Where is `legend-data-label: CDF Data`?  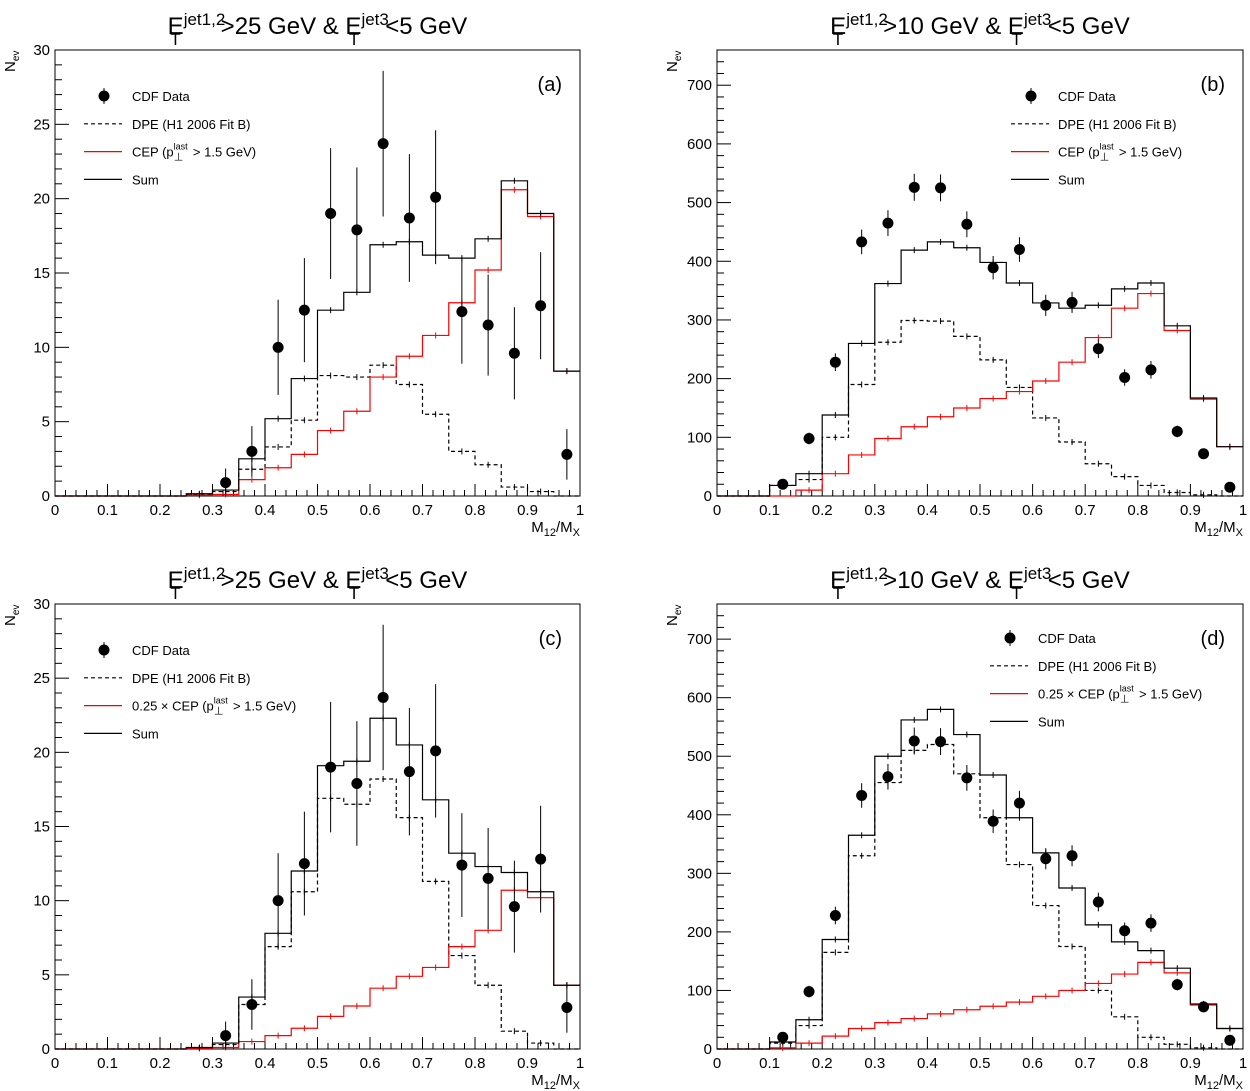 legend-data-label: CDF Data is located at coordinates (161, 650).